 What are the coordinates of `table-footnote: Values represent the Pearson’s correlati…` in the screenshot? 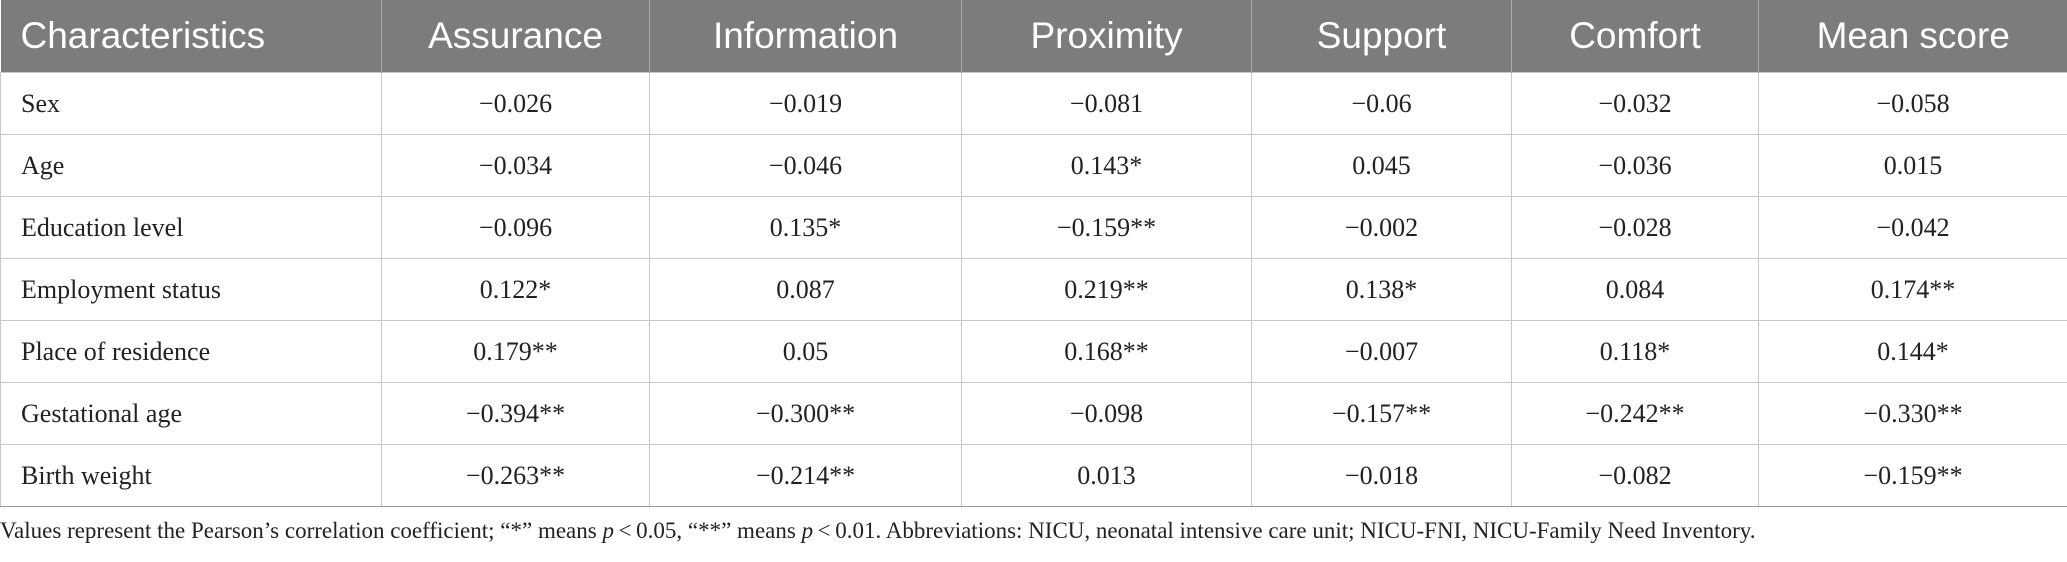 It's located at (1033, 531).